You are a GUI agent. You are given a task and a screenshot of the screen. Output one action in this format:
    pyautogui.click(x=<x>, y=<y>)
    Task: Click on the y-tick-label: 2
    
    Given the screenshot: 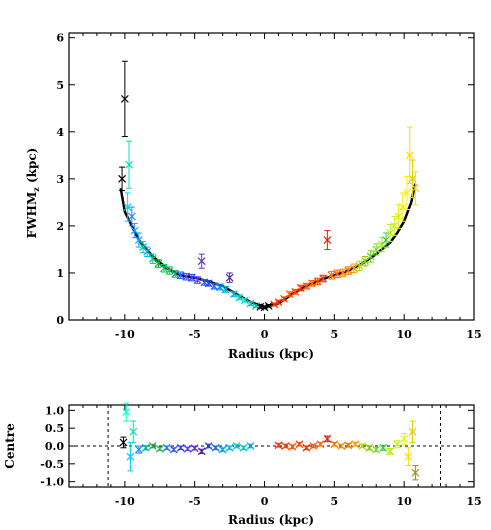 What is the action you would take?
    pyautogui.click(x=60, y=226)
    